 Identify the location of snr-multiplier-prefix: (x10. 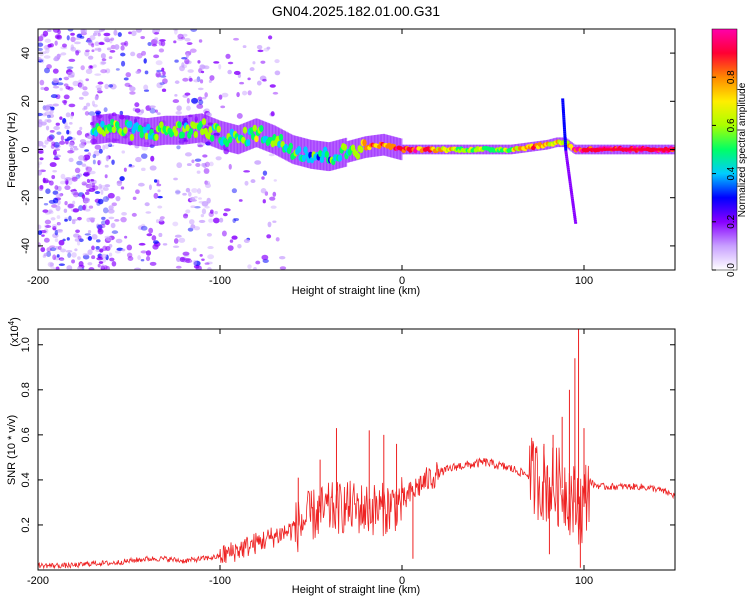
(15, 335).